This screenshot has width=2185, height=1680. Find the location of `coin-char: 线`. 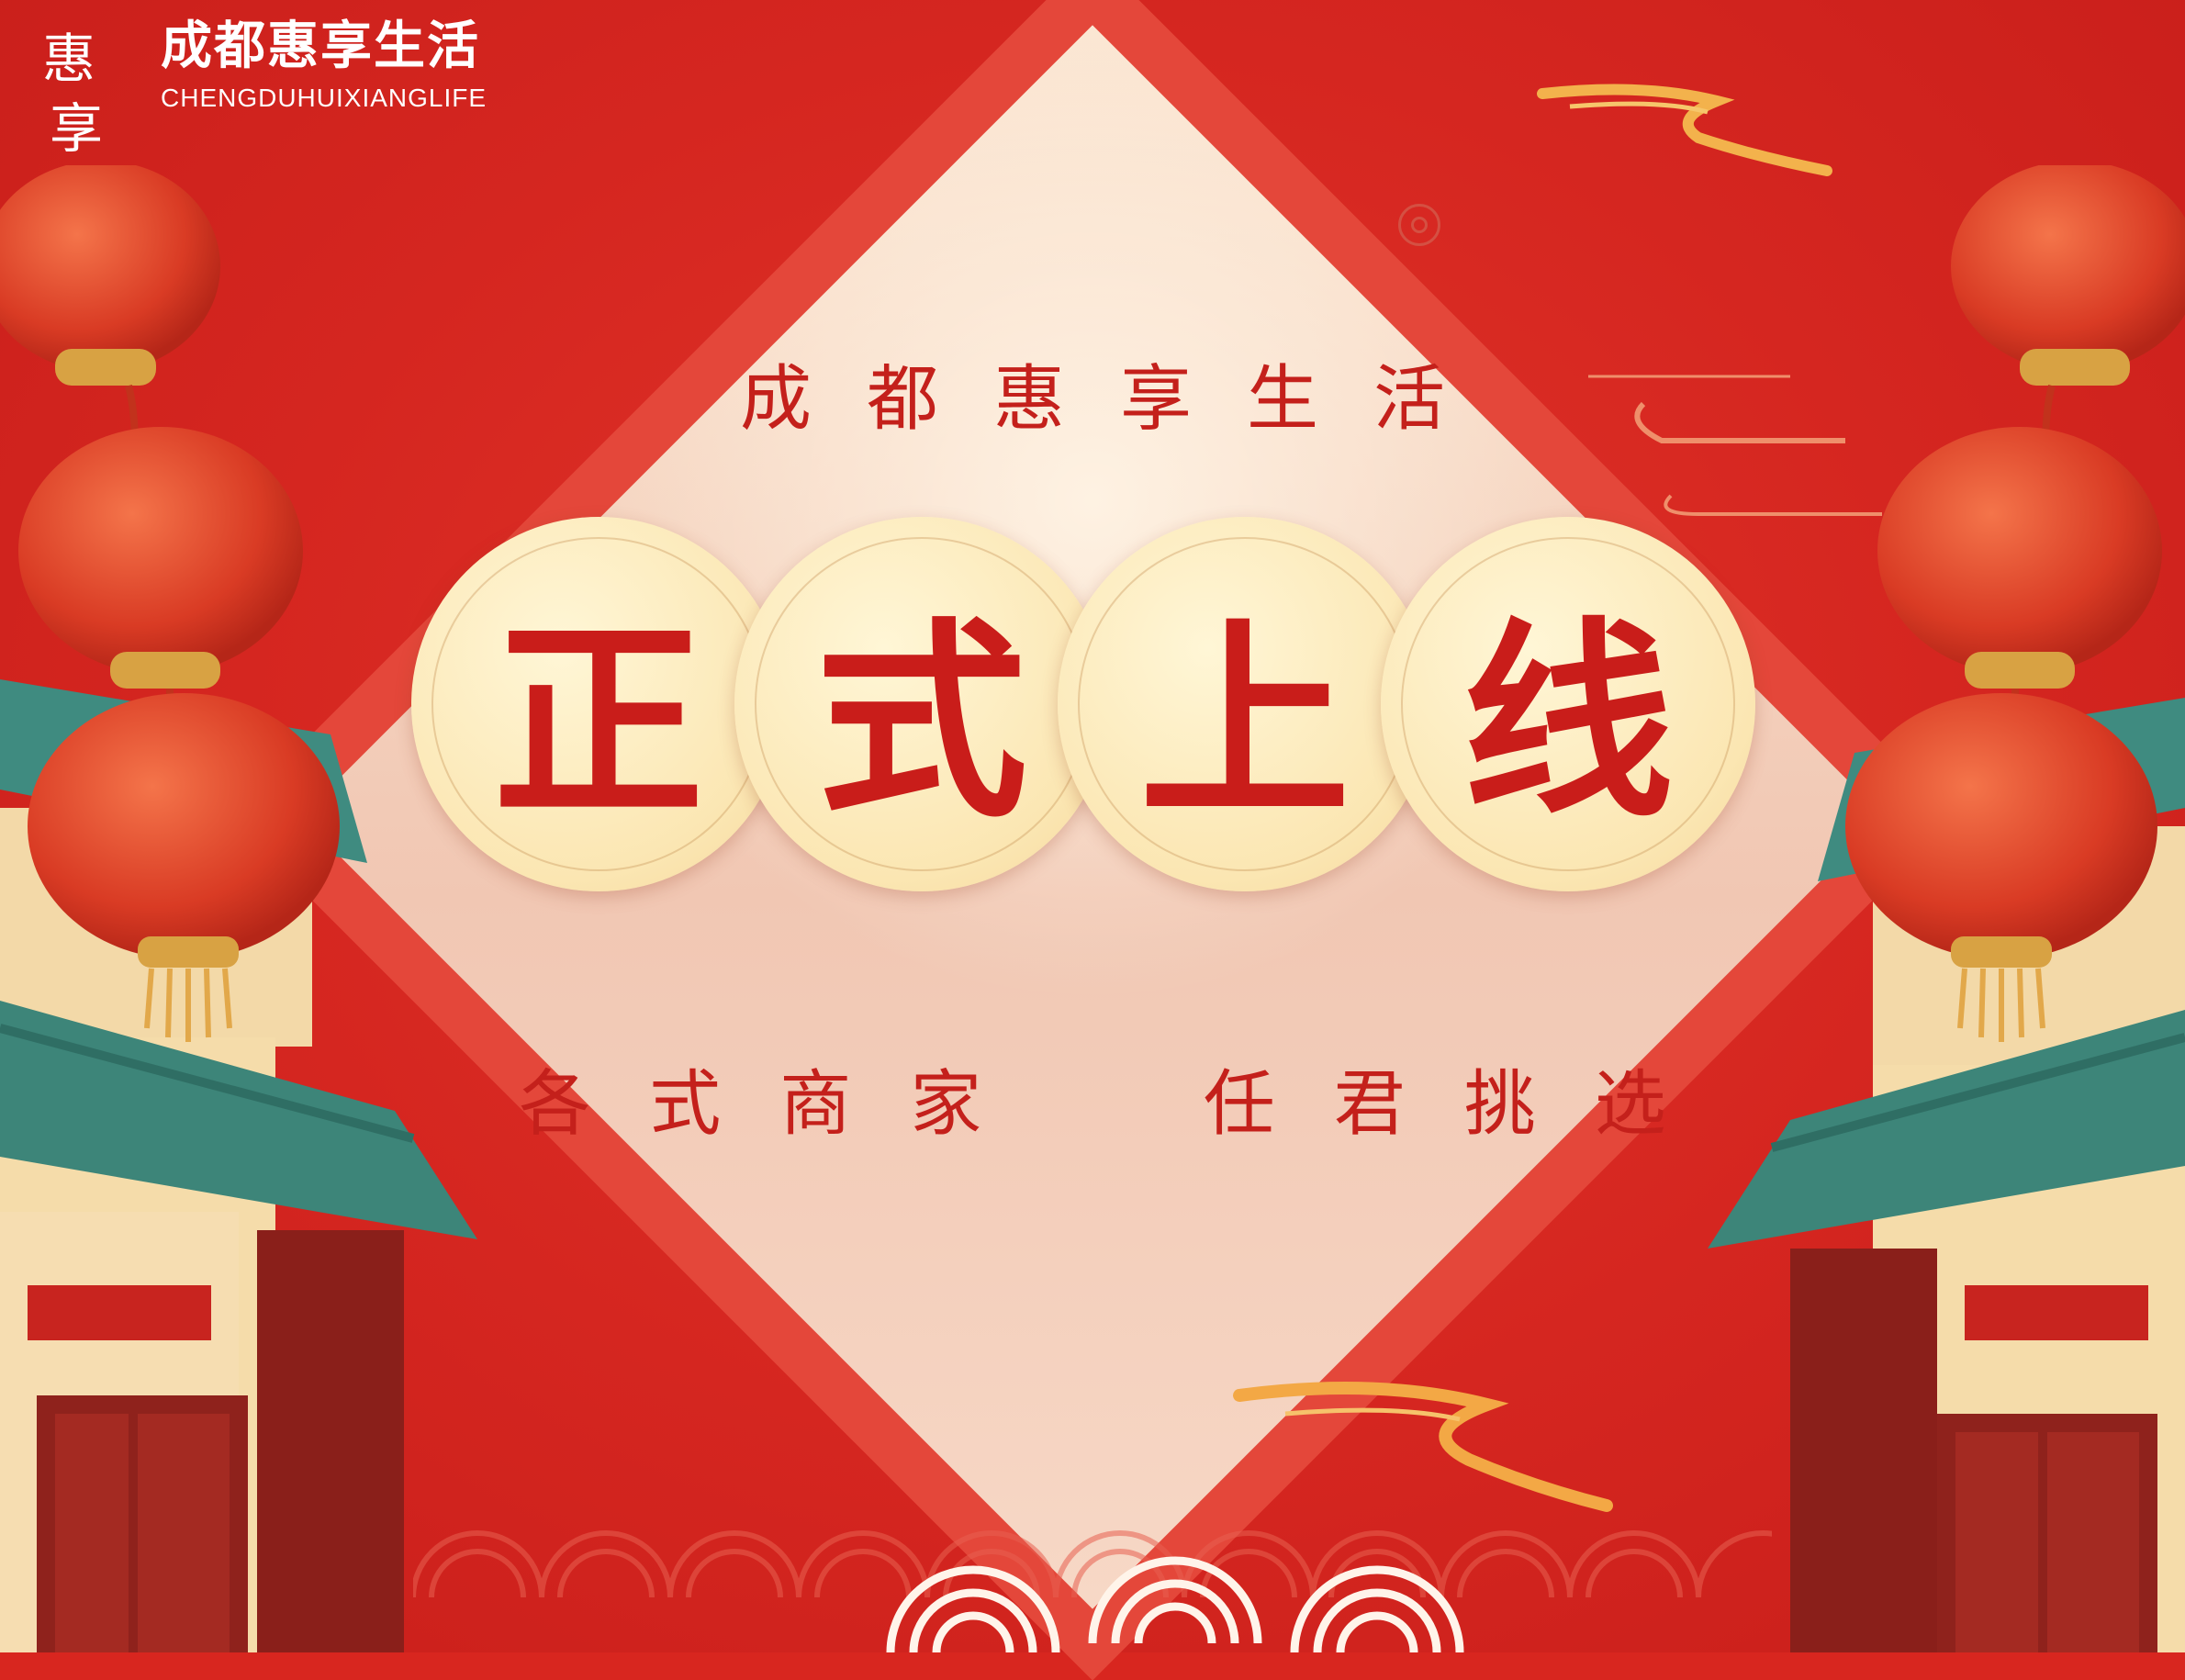

coin-char: 线 is located at coordinates (1568, 722).